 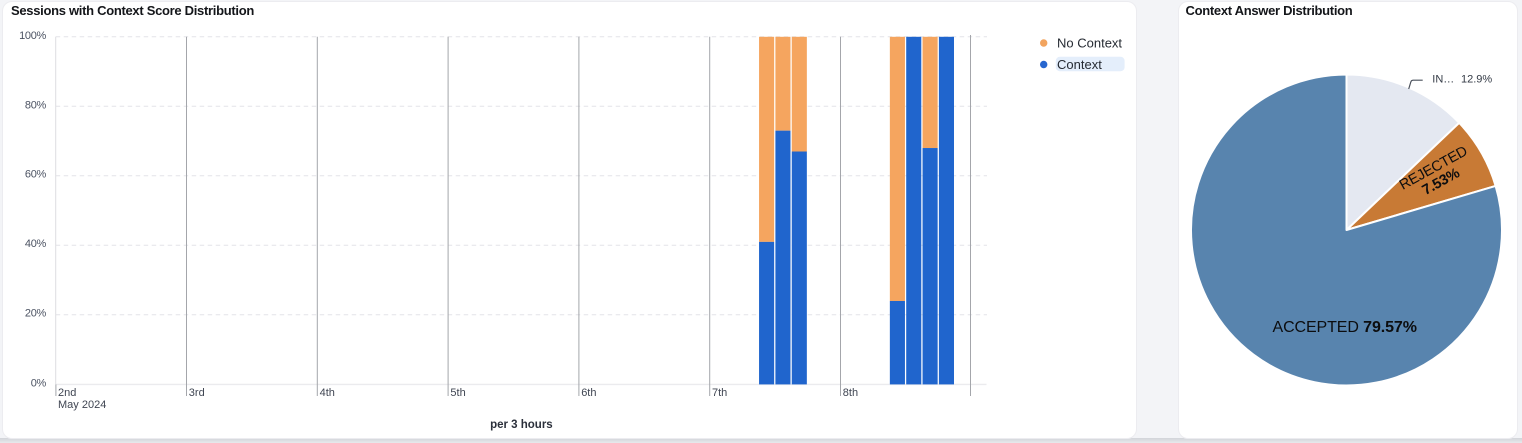 I want to click on svg-text: 3rd, so click(x=197, y=393).